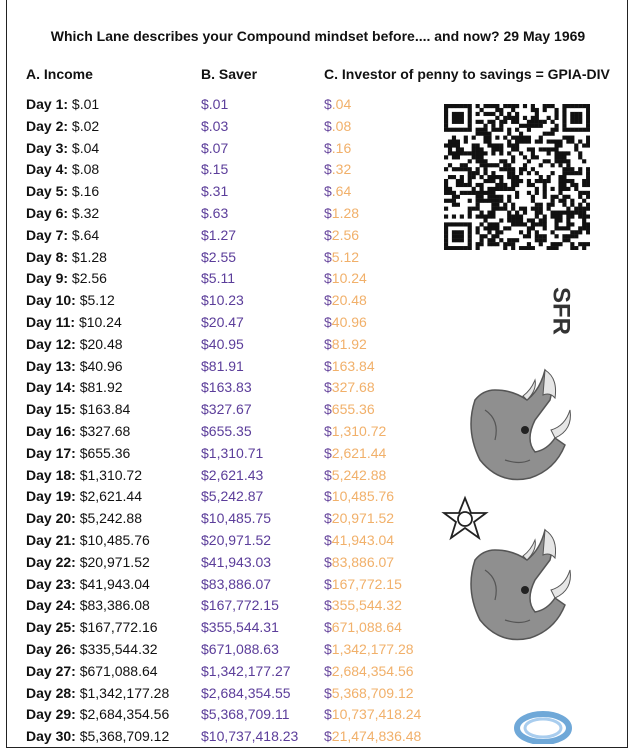 This screenshot has height=748, width=636. I want to click on saver-value: $.07, so click(215, 147).